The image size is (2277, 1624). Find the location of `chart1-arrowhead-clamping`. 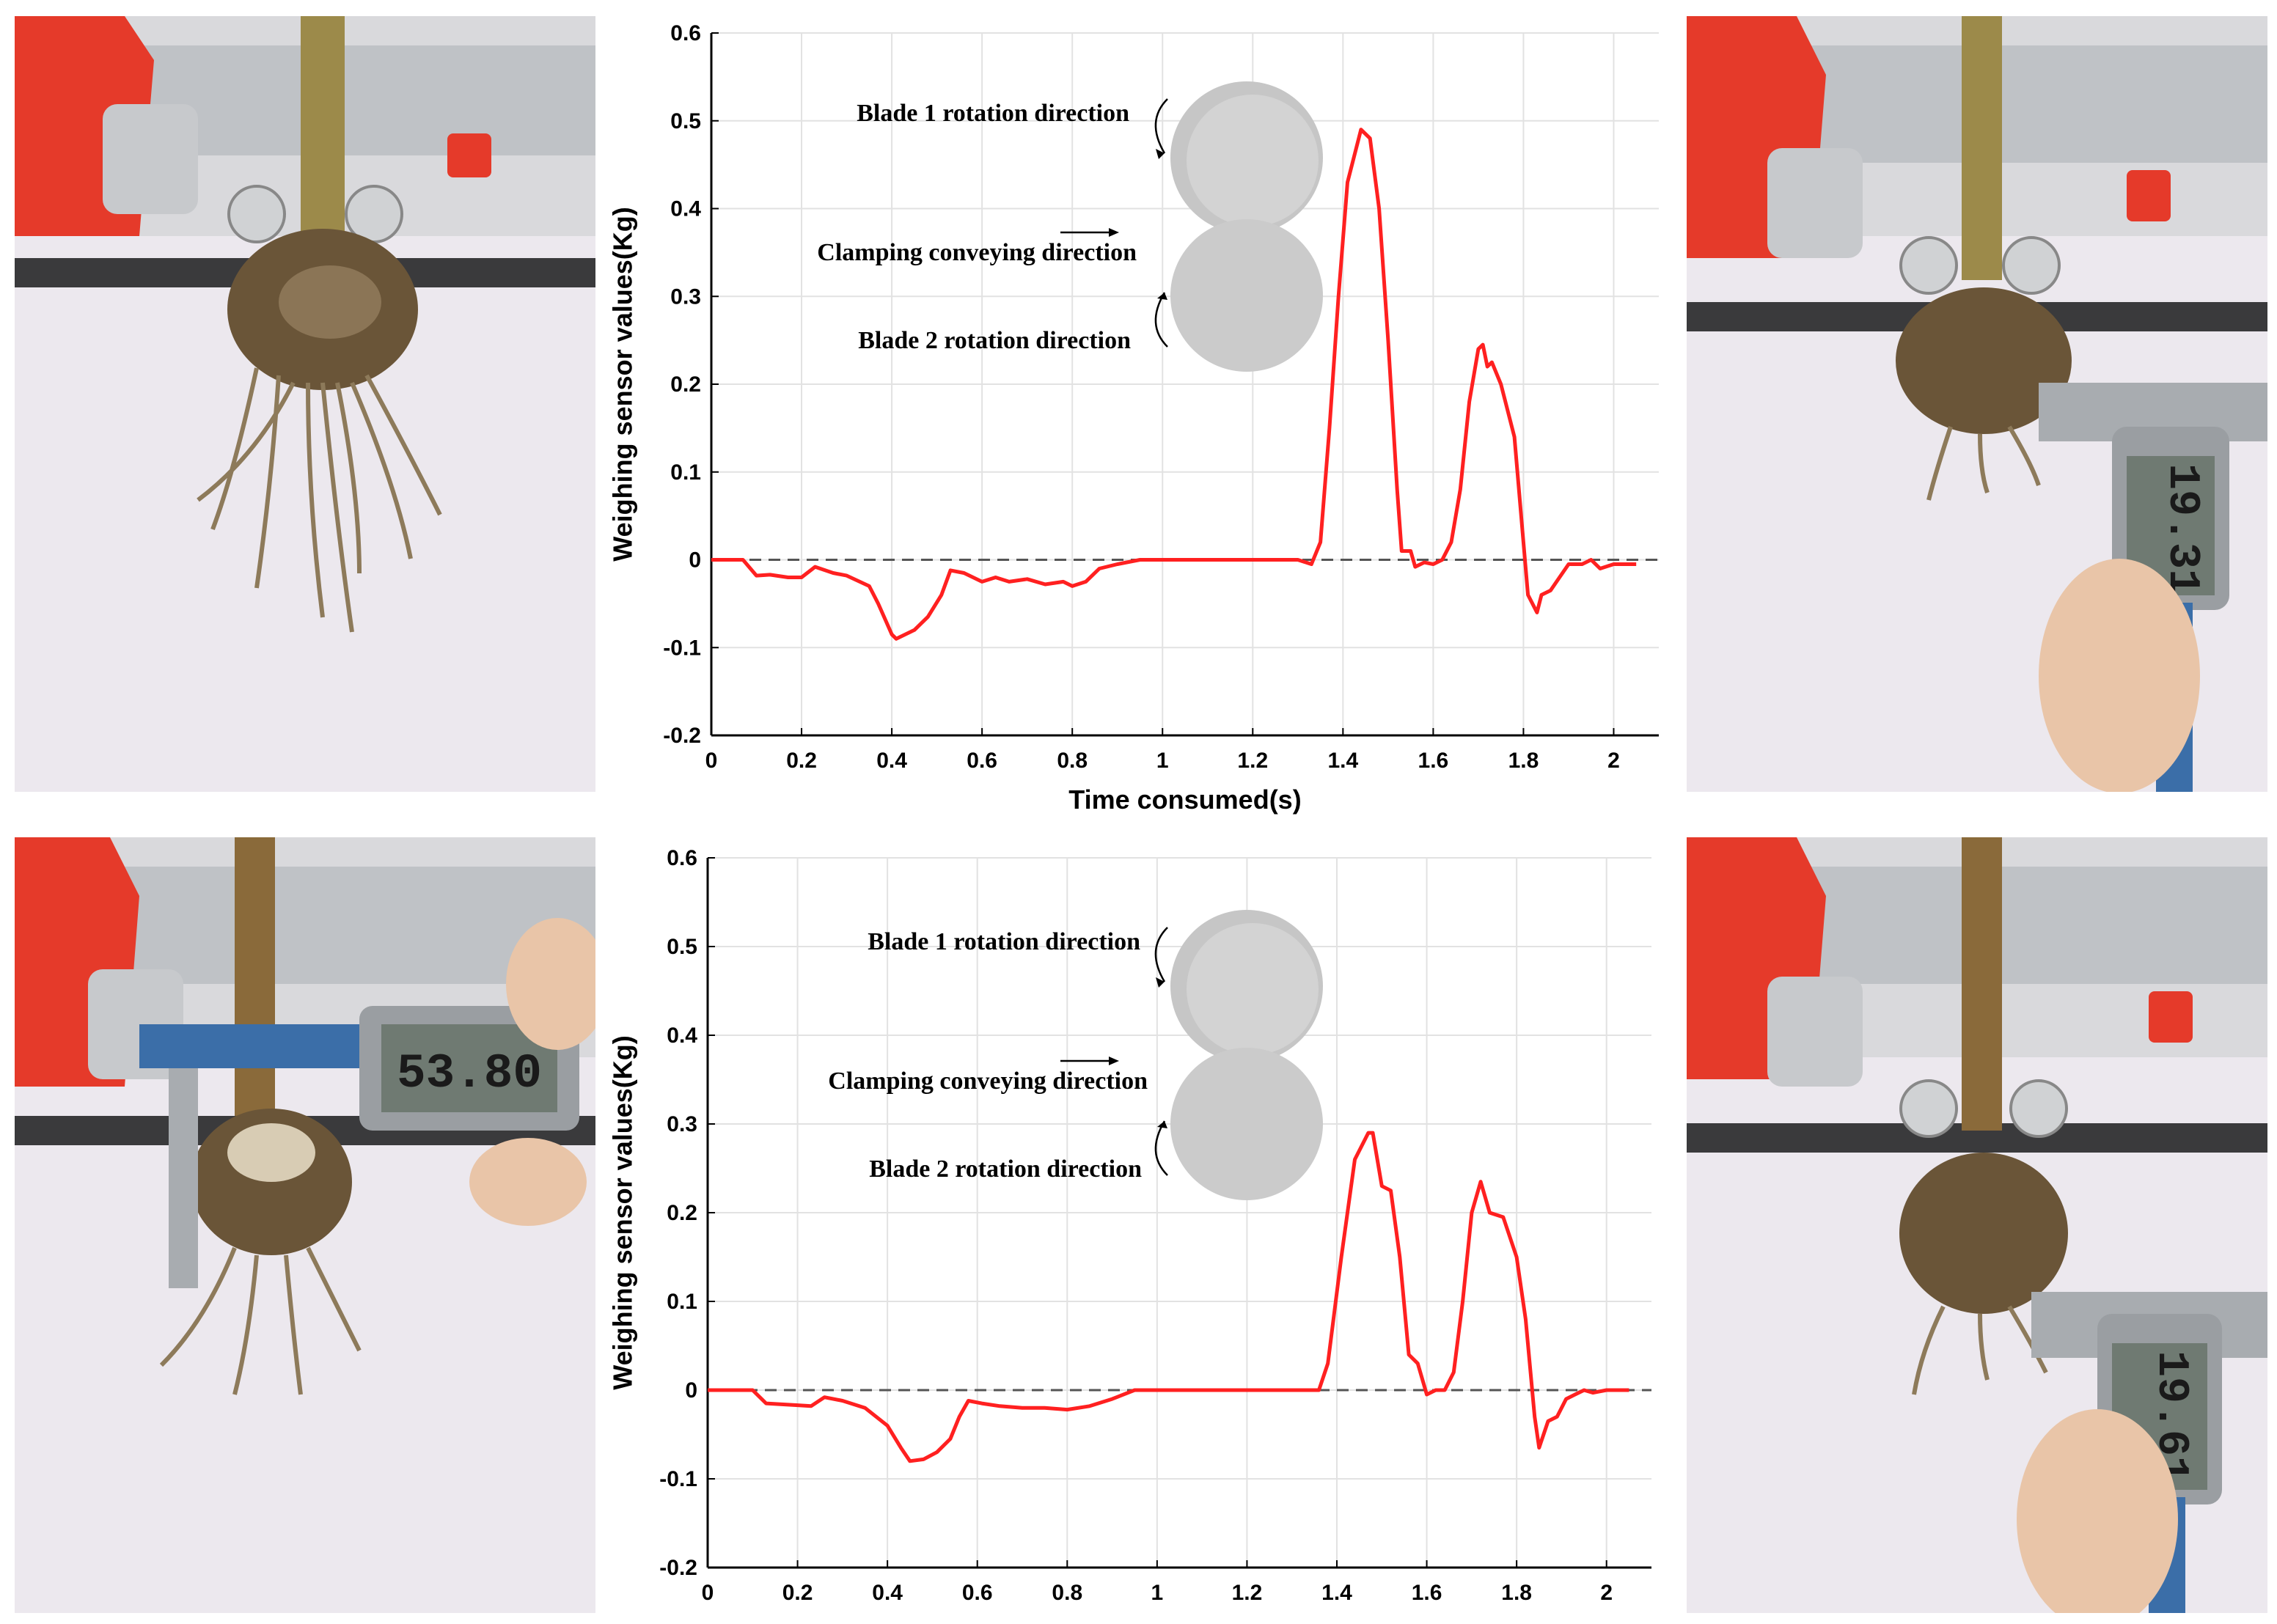

chart1-arrowhead-clamping is located at coordinates (1114, 1061).